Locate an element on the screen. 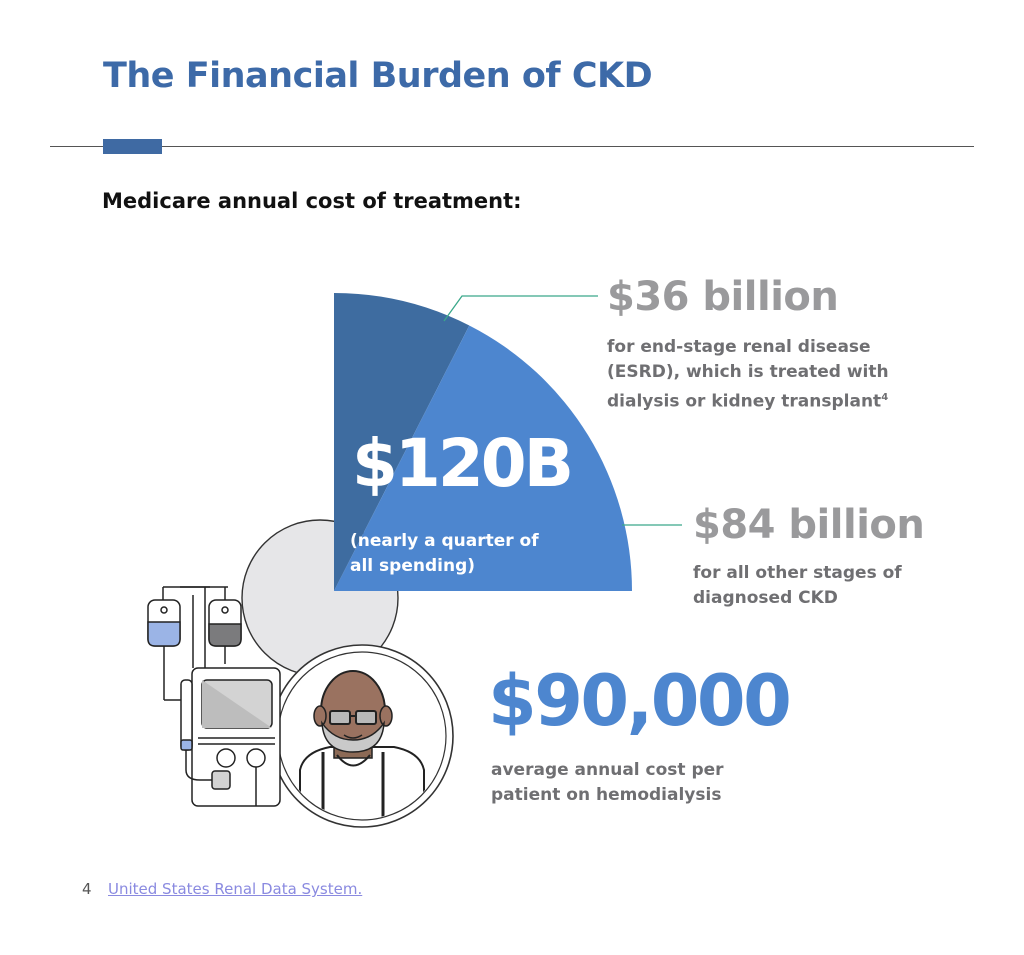 The width and height of the screenshot is (1024, 955). patient-icon is located at coordinates (362, 736).